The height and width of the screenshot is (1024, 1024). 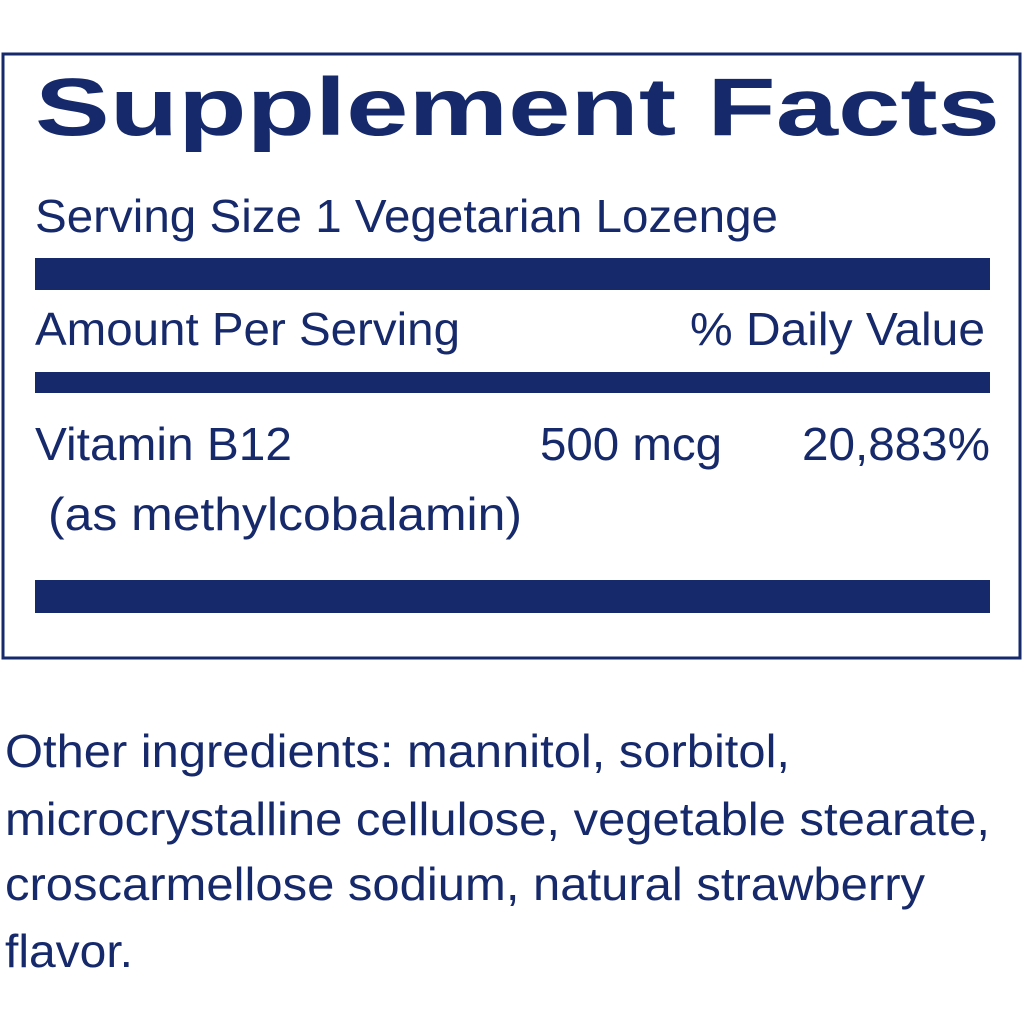 What do you see at coordinates (163, 444) in the screenshot?
I see `nutrient-name: Vitamin B12` at bounding box center [163, 444].